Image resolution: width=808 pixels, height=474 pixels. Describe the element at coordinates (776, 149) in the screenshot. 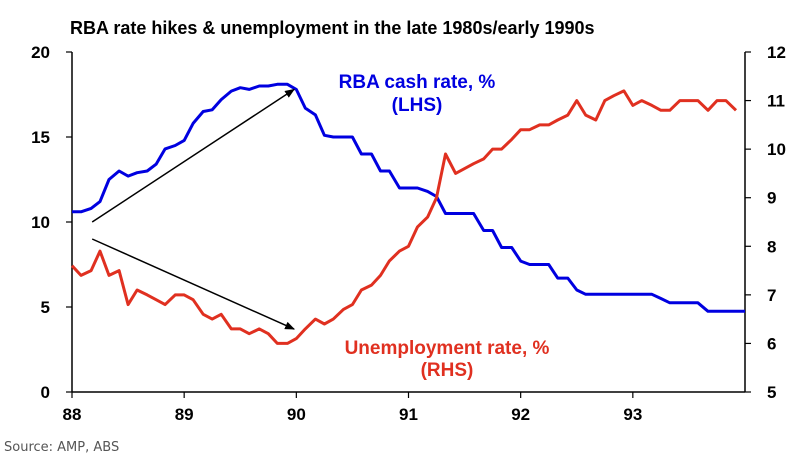

I see `y-right-tick-label: 10` at that location.